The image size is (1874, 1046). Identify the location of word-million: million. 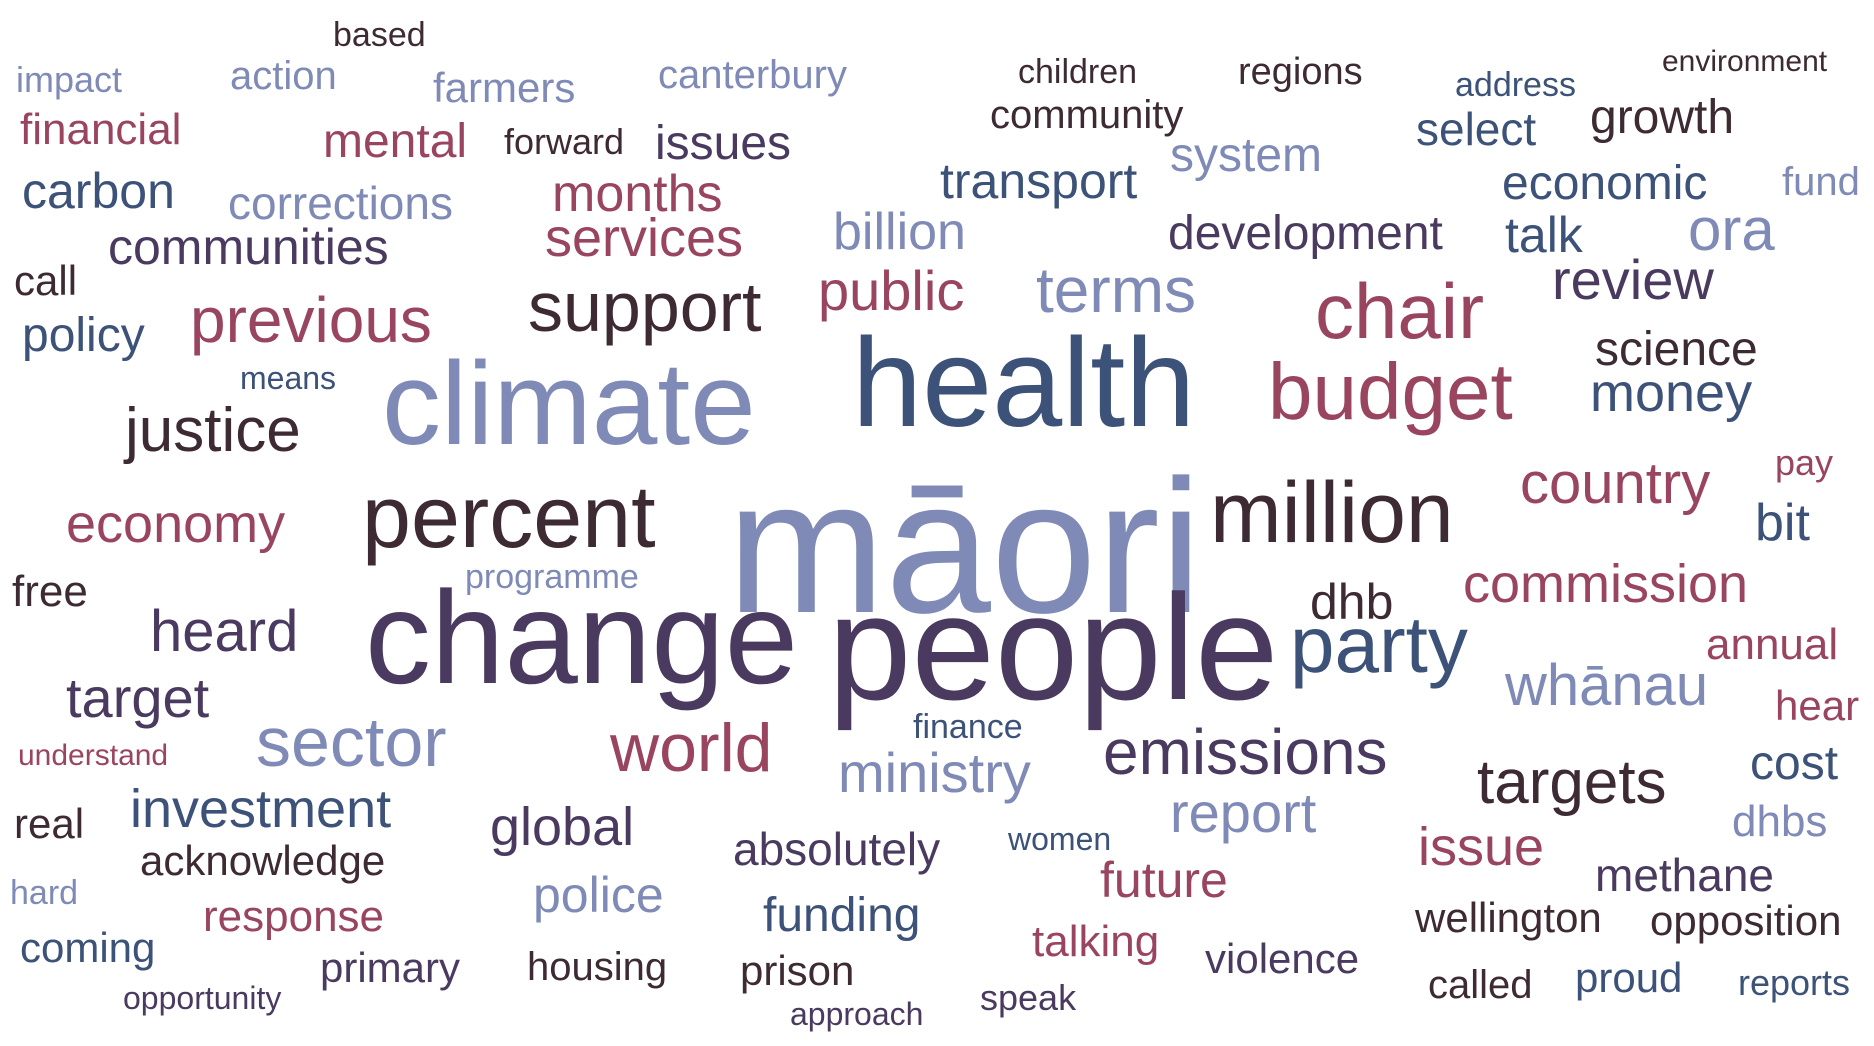
(1332, 513).